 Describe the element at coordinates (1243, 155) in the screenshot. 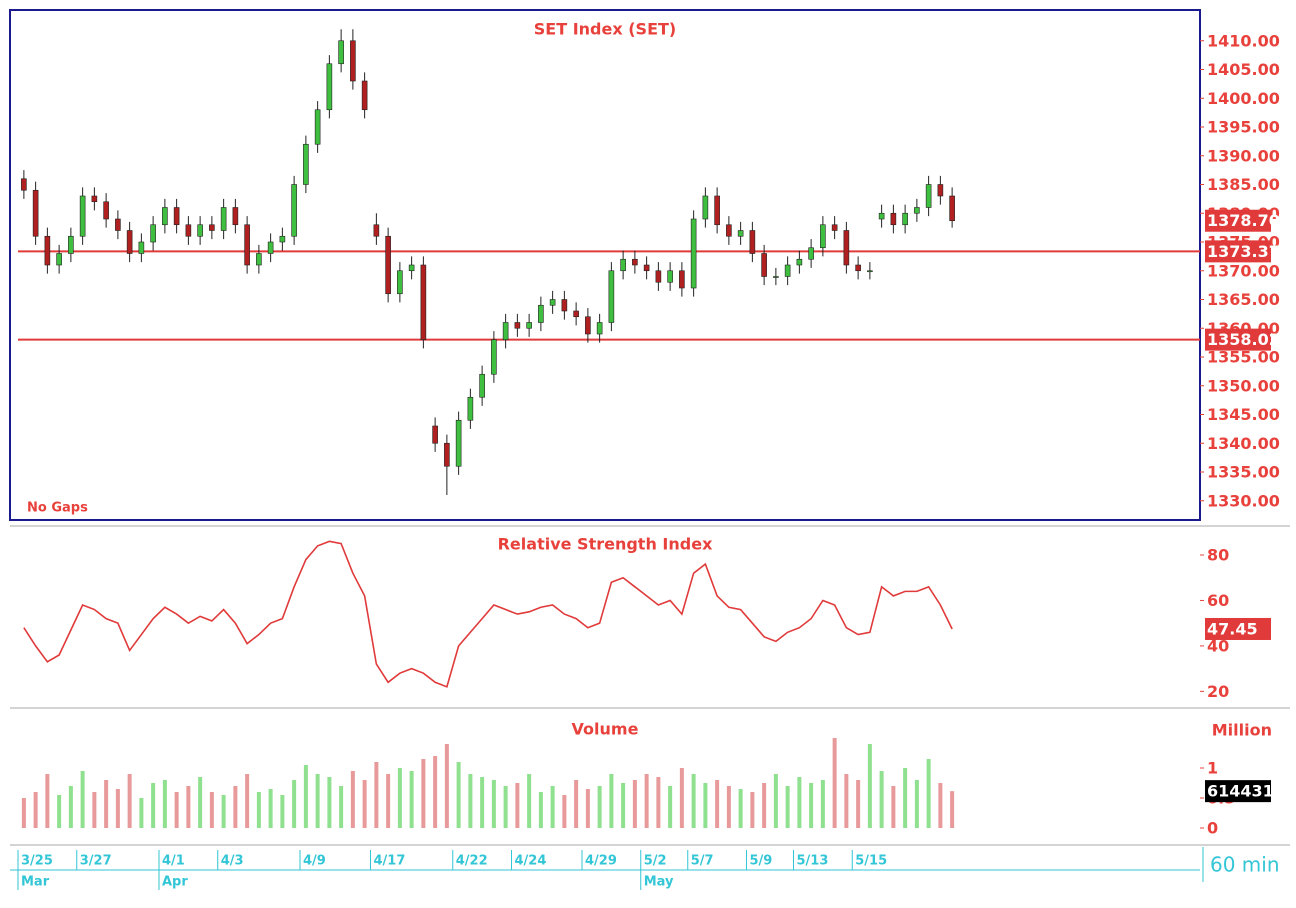

I see `y-tick-label: 1390.00` at that location.